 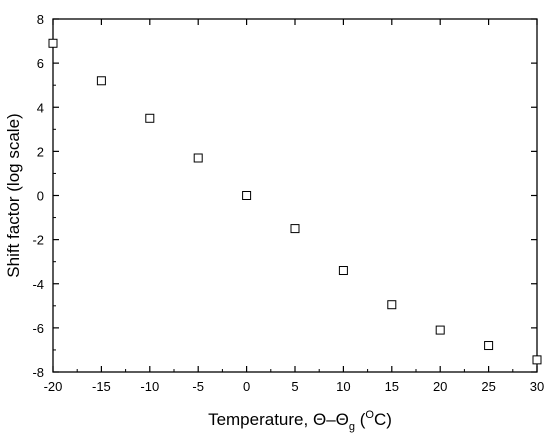 What do you see at coordinates (246, 386) in the screenshot?
I see `x-tick-label: 0` at bounding box center [246, 386].